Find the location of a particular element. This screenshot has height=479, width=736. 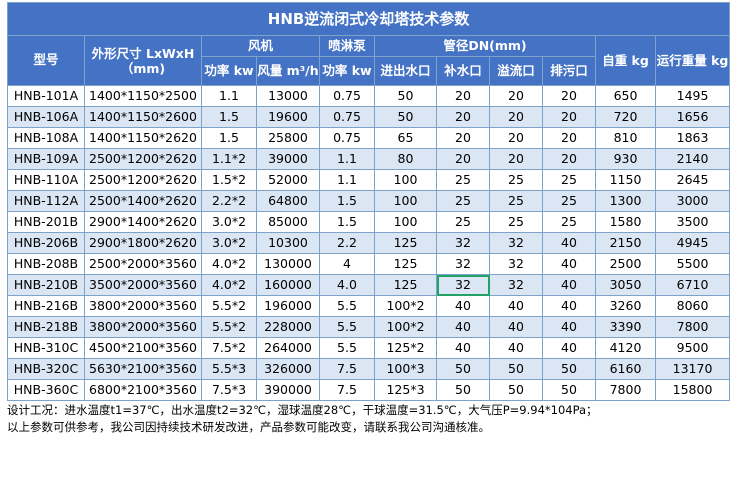

cell-inlet-outlet: 100 is located at coordinates (405, 180).